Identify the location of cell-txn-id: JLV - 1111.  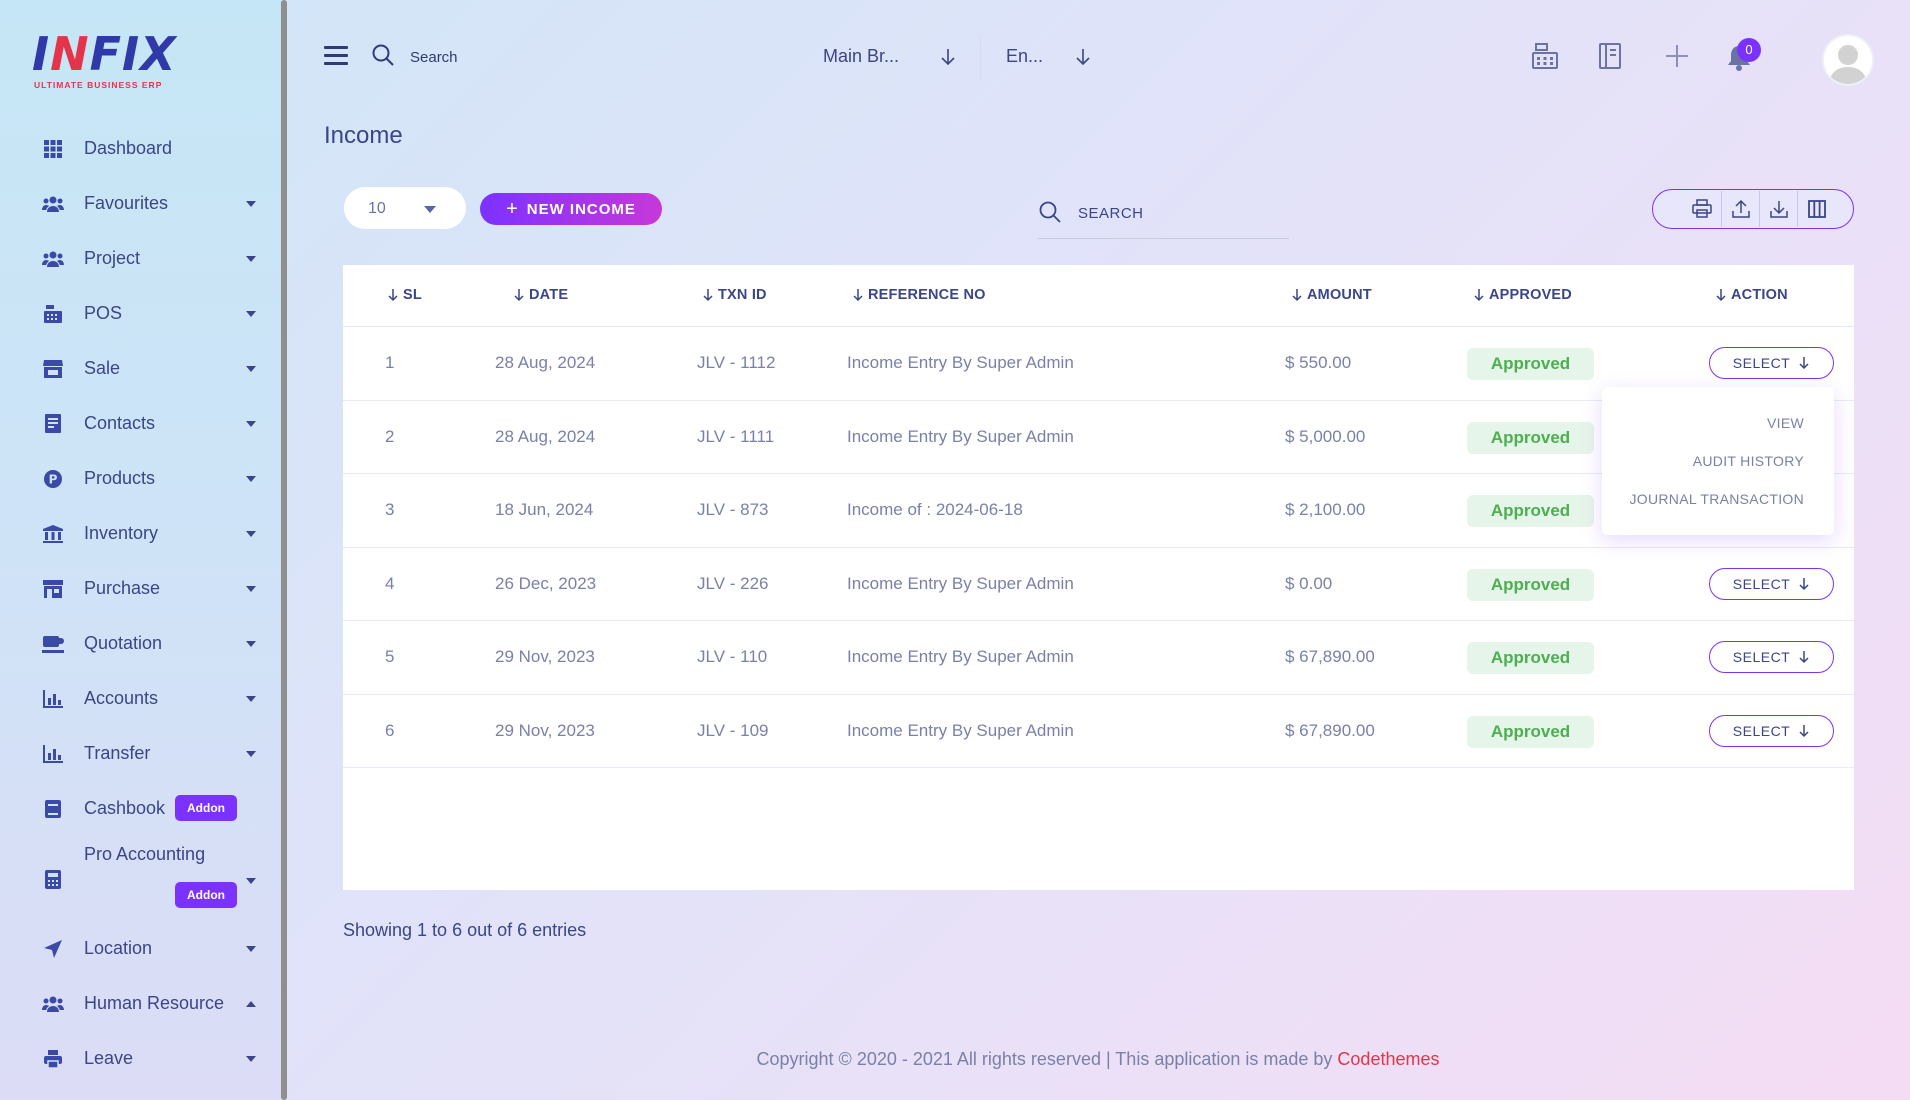
(736, 436).